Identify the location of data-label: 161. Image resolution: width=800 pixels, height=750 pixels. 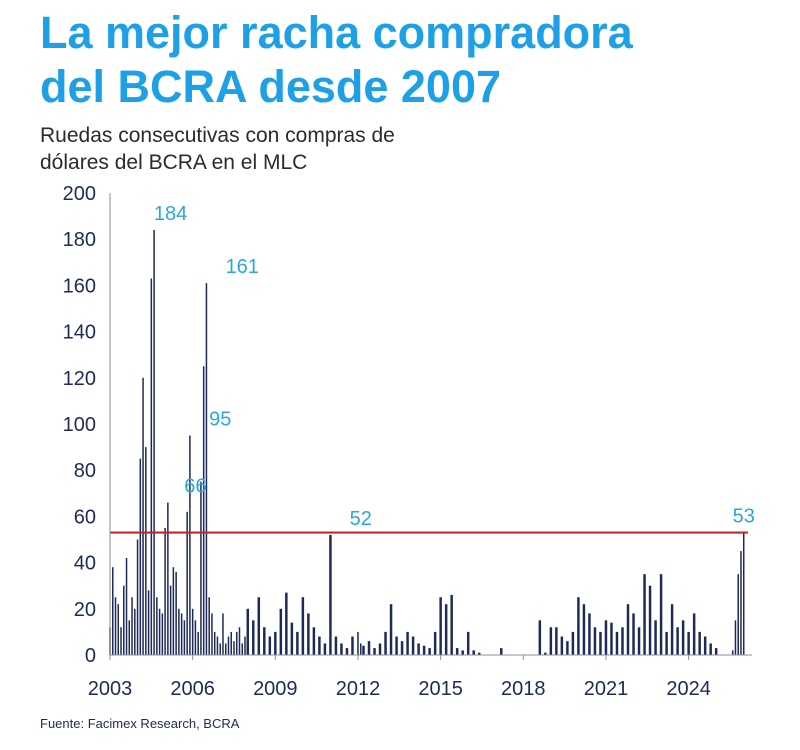
(242, 267).